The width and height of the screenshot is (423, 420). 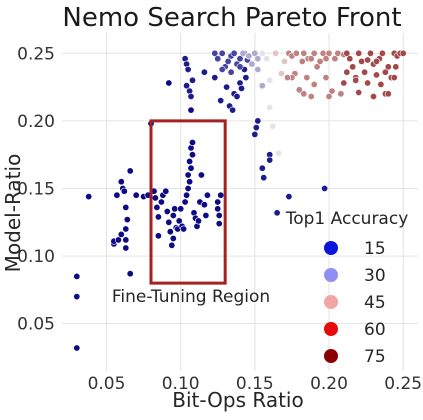 I want to click on y-tick-label: 0.20, so click(x=36, y=122).